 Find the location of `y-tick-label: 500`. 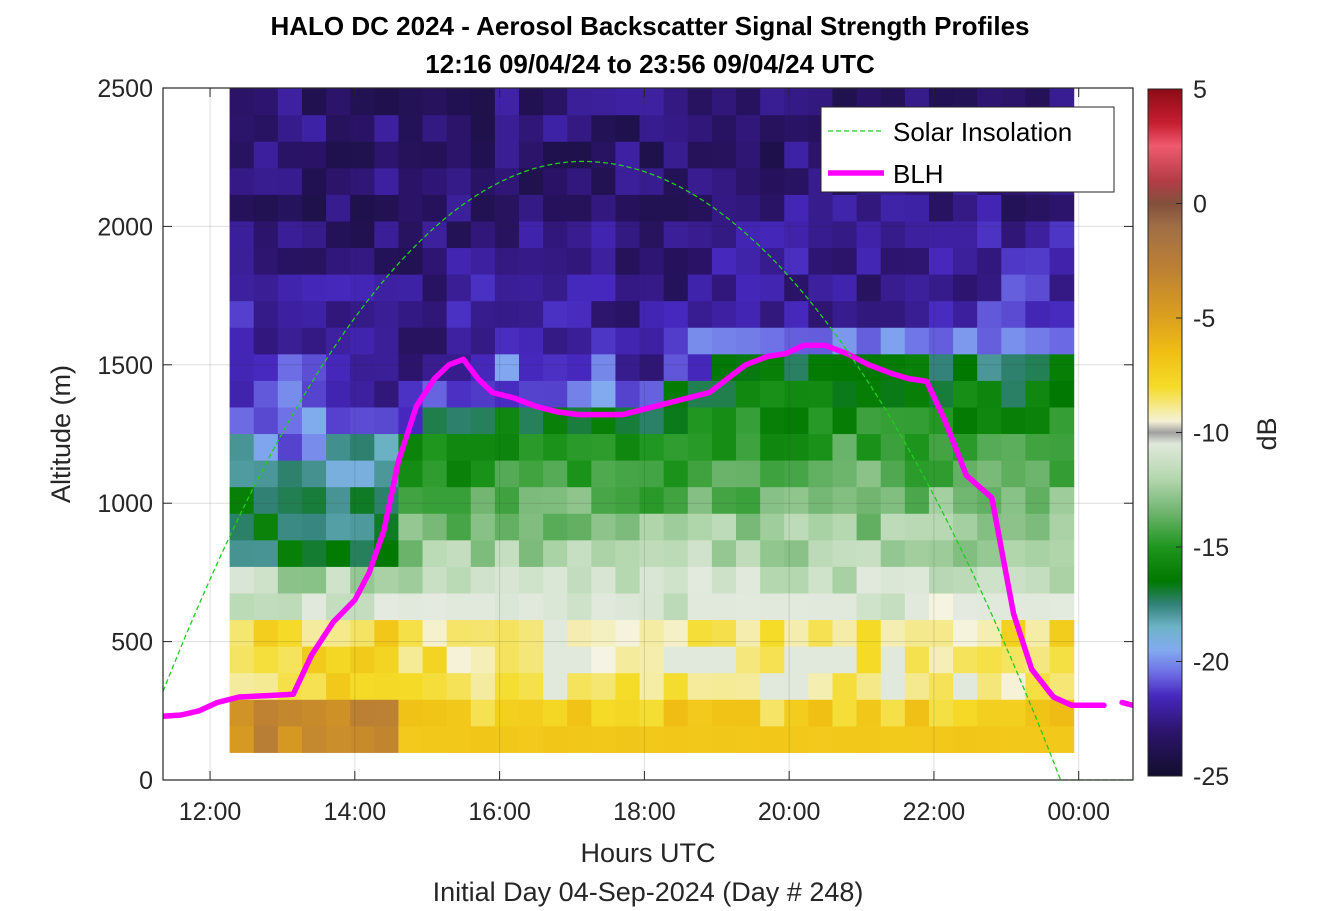

y-tick-label: 500 is located at coordinates (132, 643).